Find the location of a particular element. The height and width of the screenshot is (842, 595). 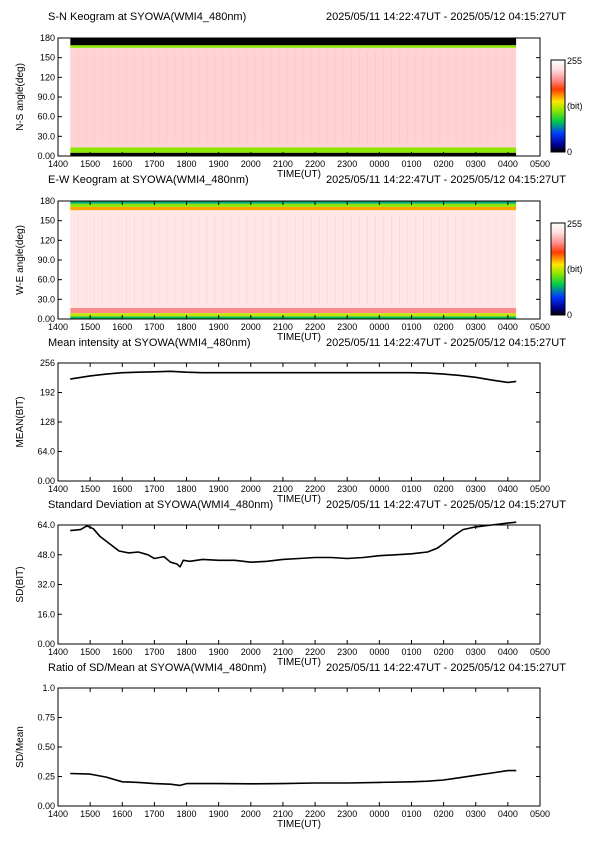

x-axis-label: TIME(UT) is located at coordinates (299, 337).